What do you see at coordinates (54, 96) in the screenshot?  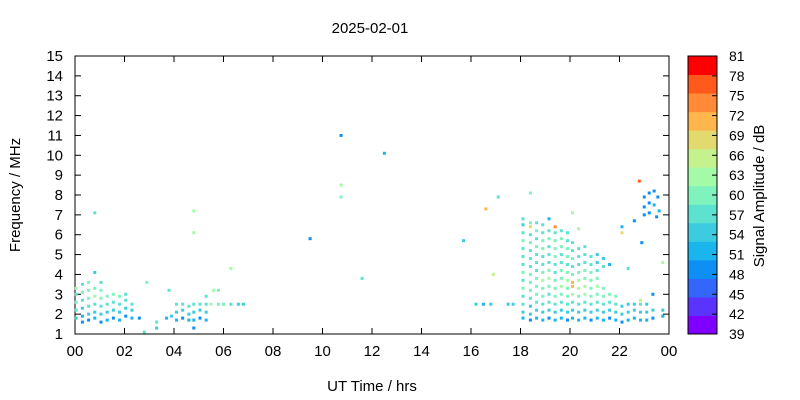 I see `y-tick-label: 13` at bounding box center [54, 96].